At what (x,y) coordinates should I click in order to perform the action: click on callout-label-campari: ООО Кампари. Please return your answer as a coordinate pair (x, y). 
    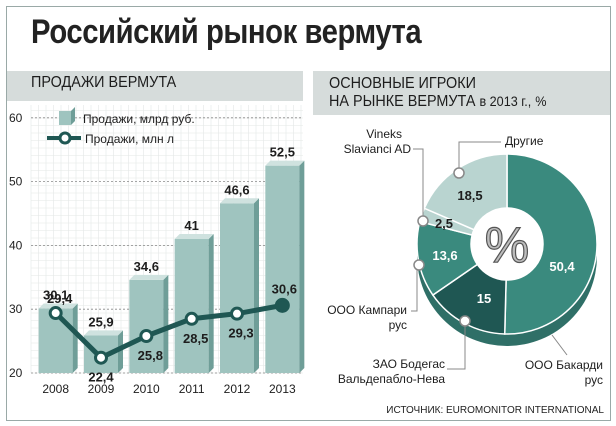
    Looking at the image, I should click on (367, 310).